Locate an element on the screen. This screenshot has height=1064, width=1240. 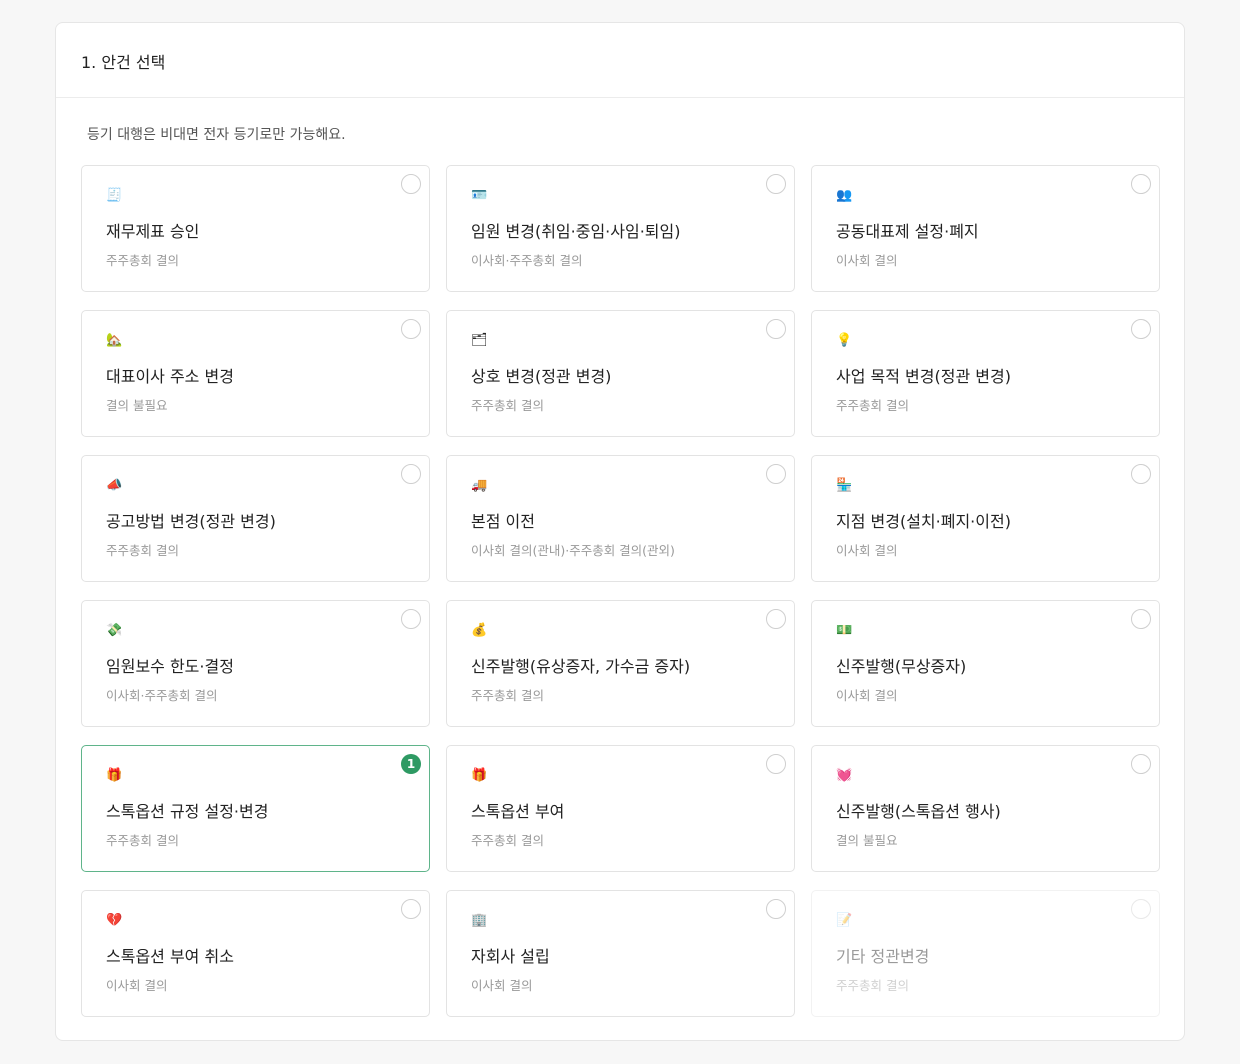
building-icon: 🏢 is located at coordinates (479, 920).